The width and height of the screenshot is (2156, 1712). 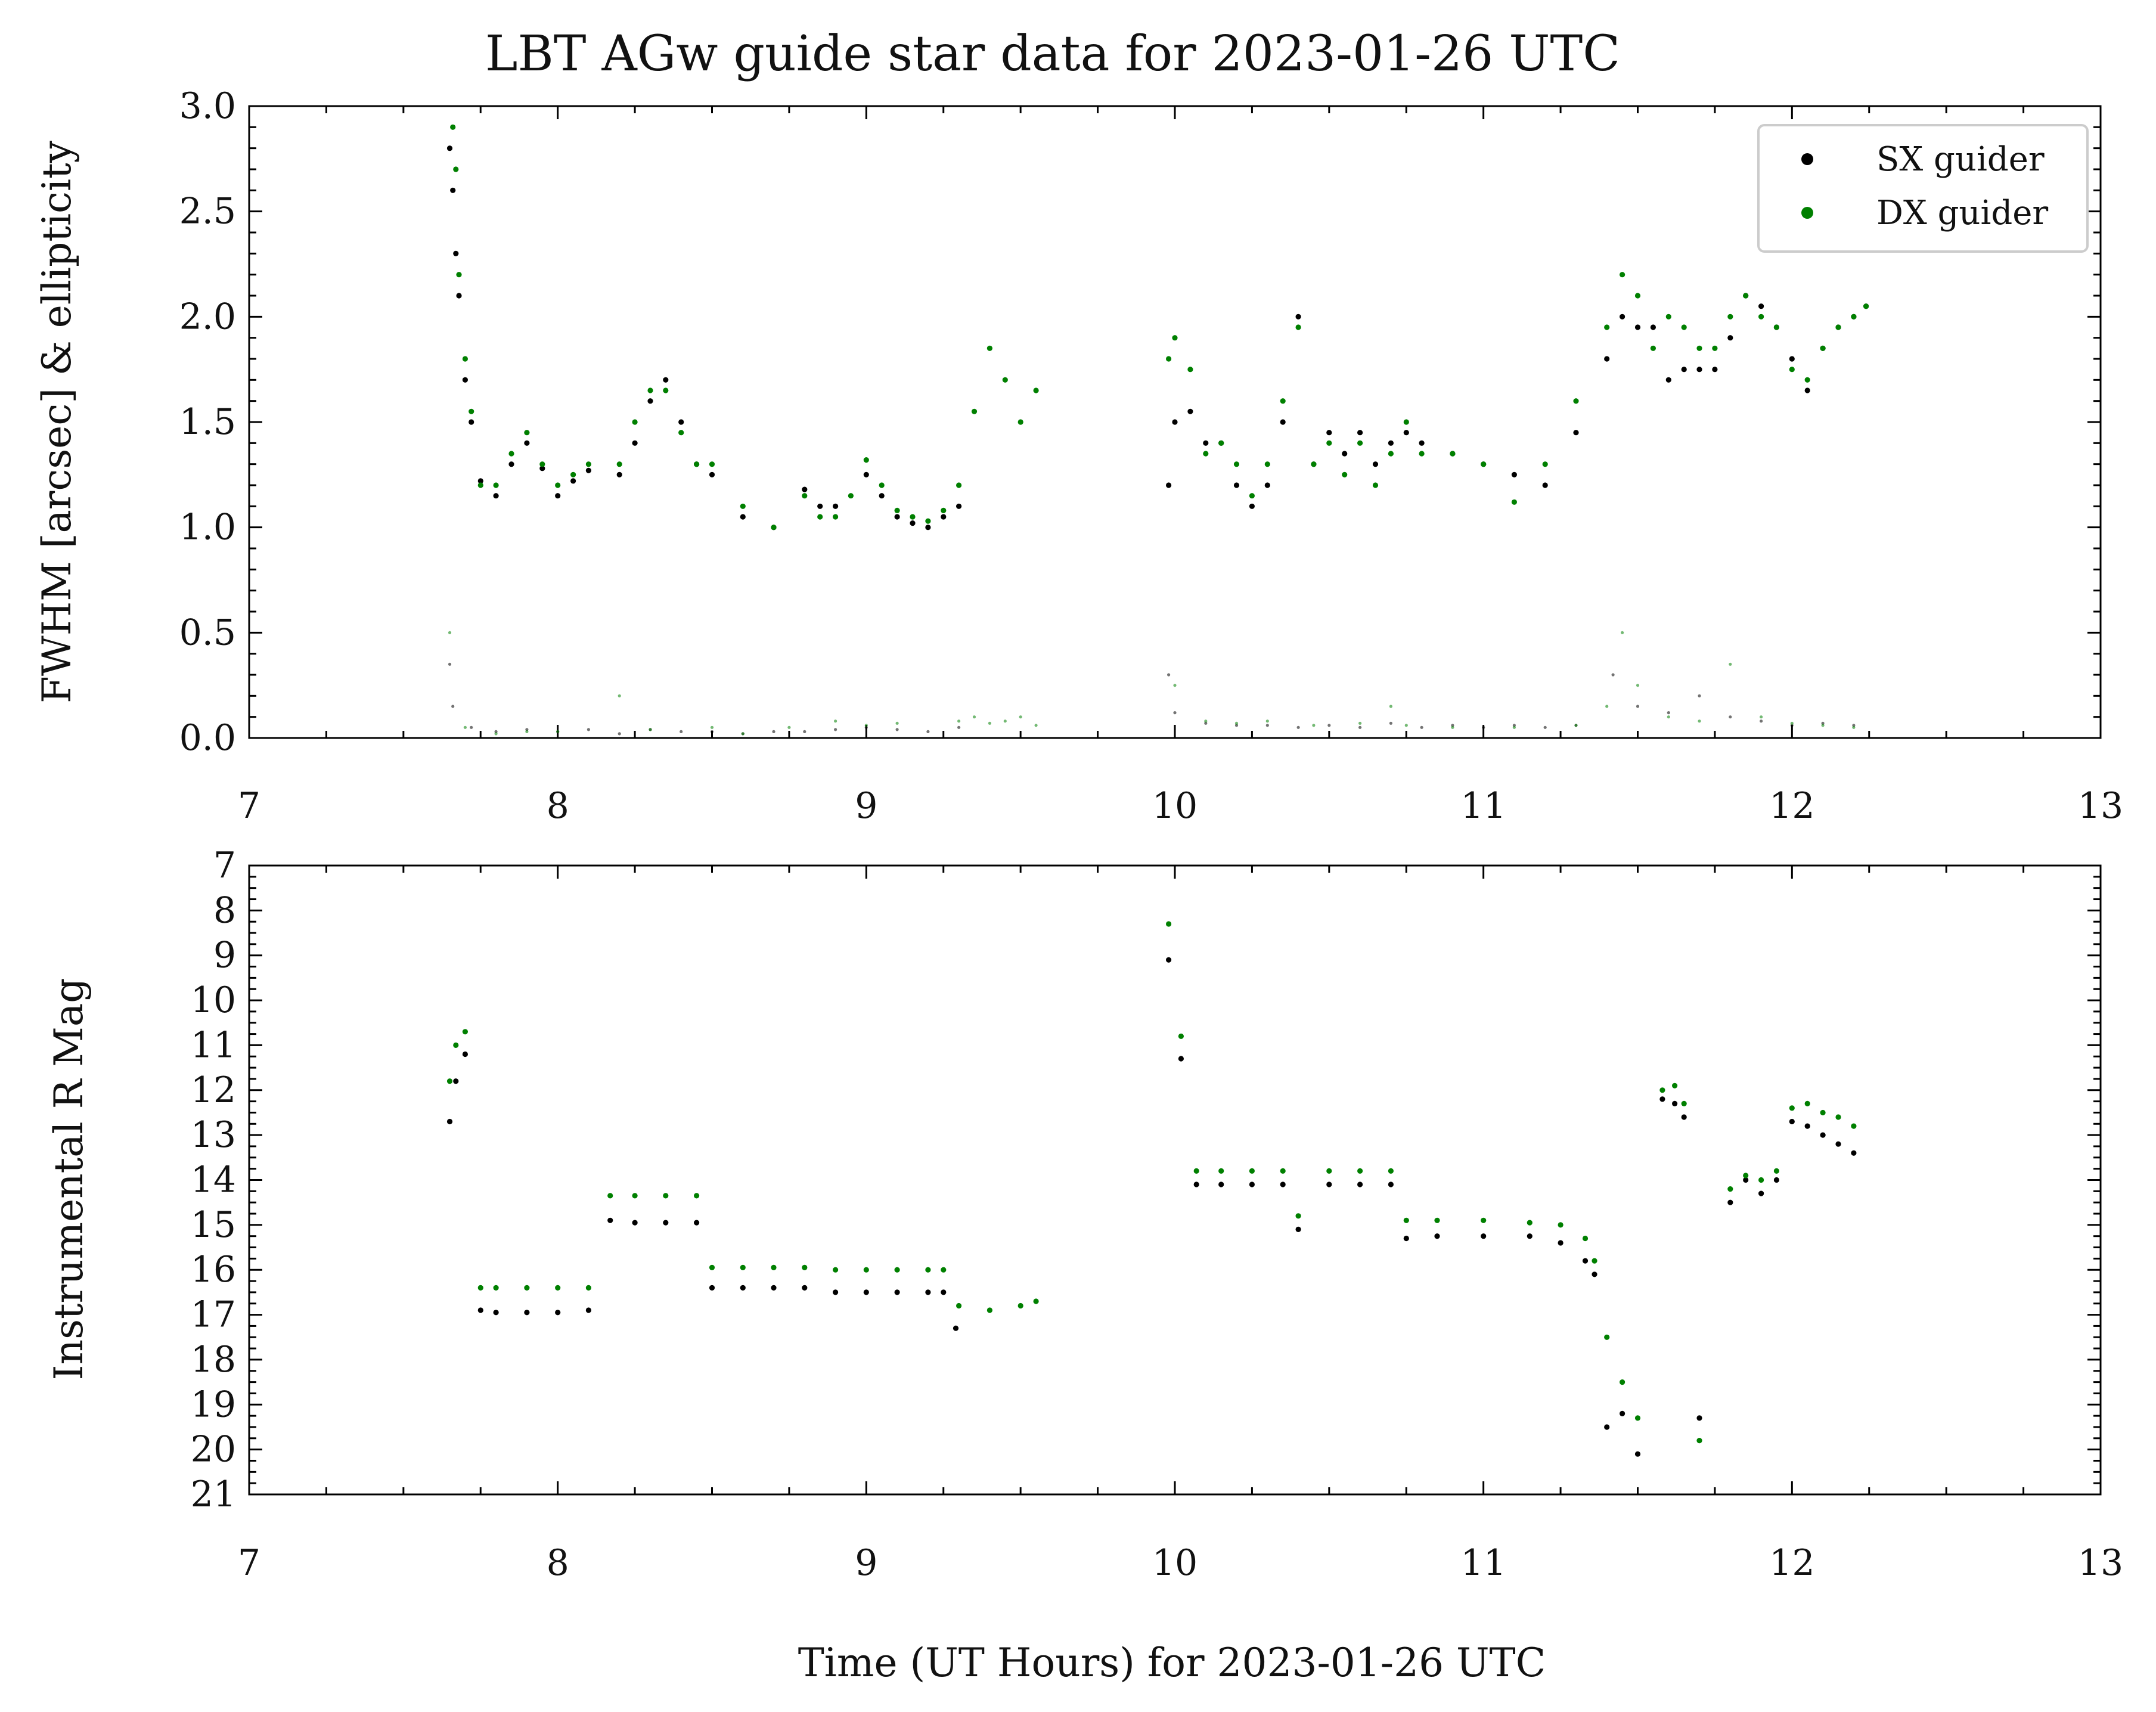 I want to click on ylabel-top: FWHM [arcsec] & ellipticity, so click(x=57, y=421).